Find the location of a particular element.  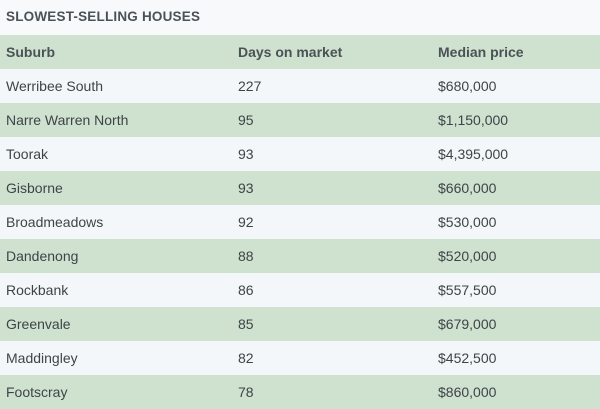

price-cell: $530,000 is located at coordinates (467, 222).